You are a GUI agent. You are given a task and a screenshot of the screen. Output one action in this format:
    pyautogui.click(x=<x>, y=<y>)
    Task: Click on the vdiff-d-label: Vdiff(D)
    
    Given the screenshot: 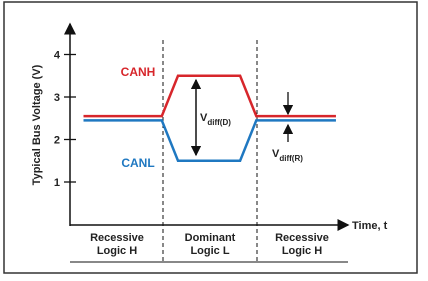 What is the action you would take?
    pyautogui.click(x=215, y=119)
    